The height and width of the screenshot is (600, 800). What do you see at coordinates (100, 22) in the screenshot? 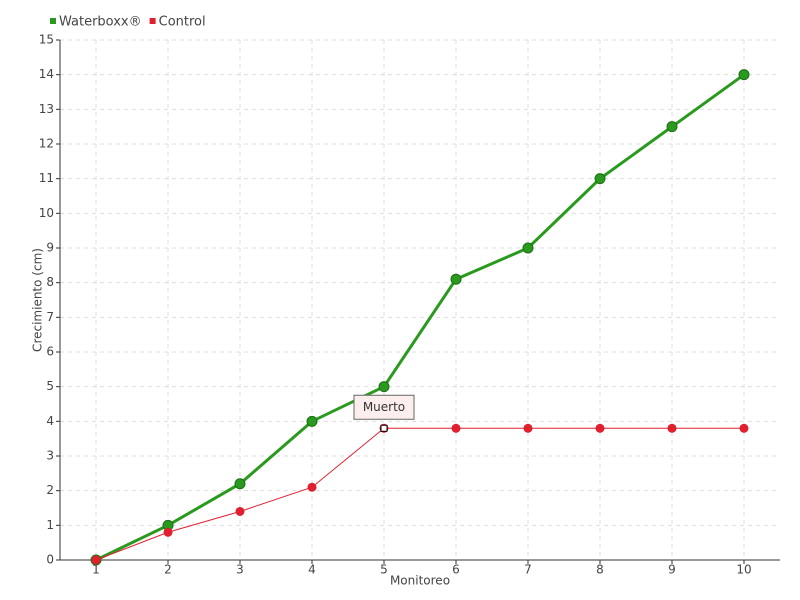
I see `legend-label: Waterboxx®` at bounding box center [100, 22].